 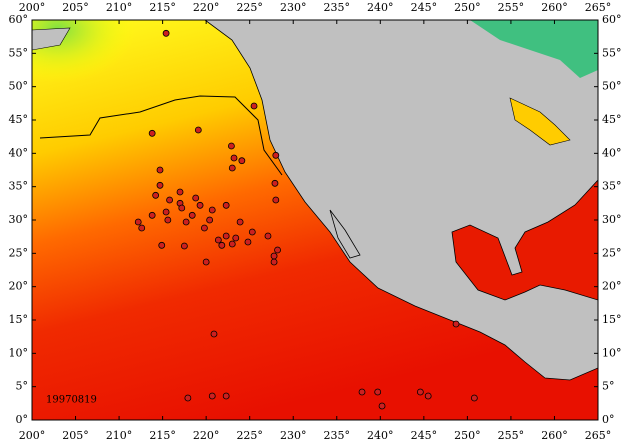 I want to click on gulf-atlantic, so click(x=524, y=240).